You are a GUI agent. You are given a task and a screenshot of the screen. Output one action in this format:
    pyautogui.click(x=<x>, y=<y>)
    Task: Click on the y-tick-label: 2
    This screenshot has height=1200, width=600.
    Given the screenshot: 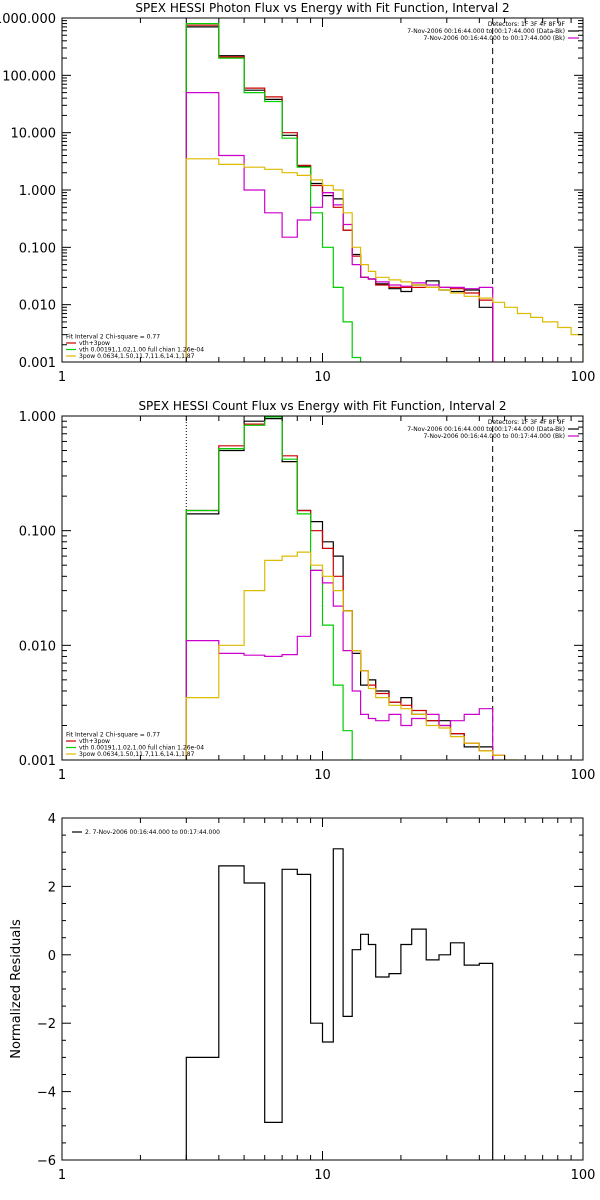 What is the action you would take?
    pyautogui.click(x=52, y=887)
    